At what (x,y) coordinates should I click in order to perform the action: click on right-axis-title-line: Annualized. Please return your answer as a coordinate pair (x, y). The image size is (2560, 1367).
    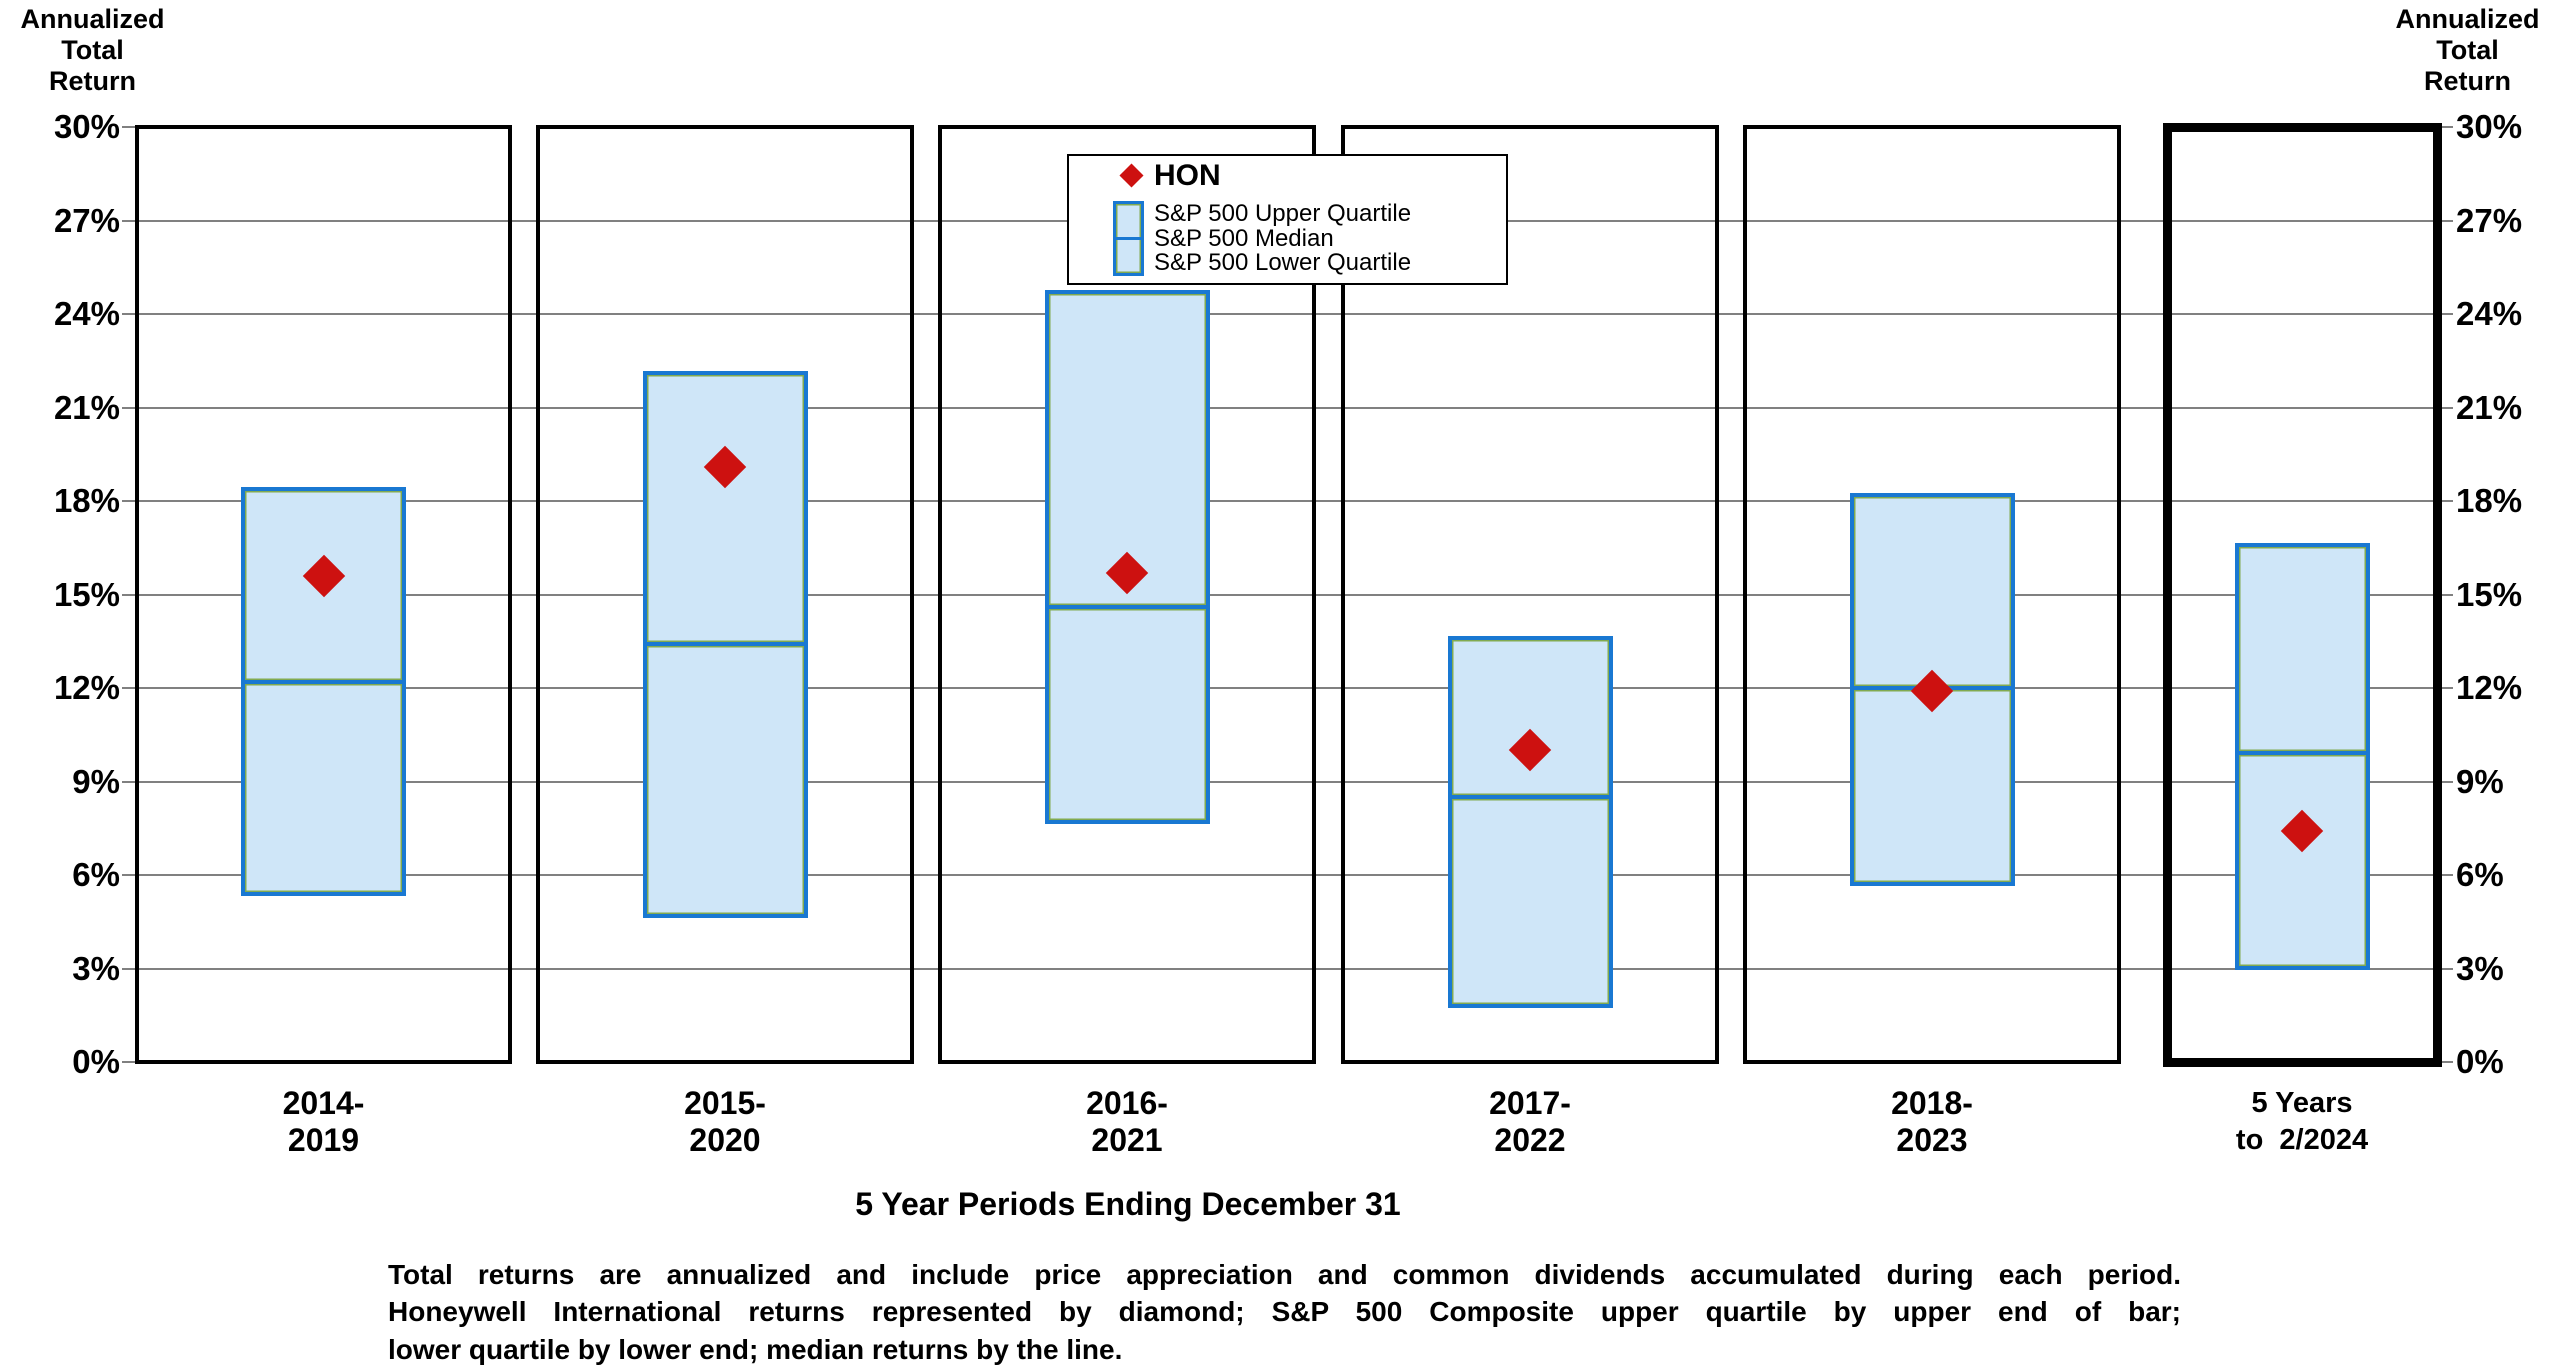
    Looking at the image, I should click on (2467, 19).